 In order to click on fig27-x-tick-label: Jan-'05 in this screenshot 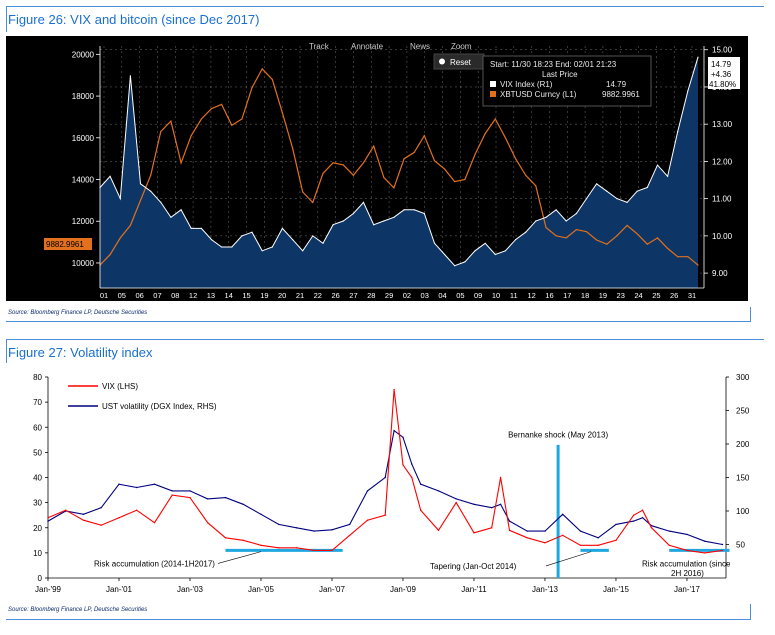, I will do `click(261, 589)`.